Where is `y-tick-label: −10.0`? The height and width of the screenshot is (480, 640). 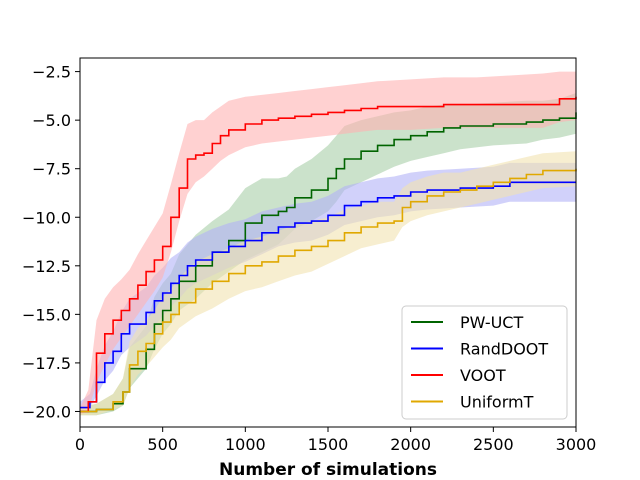
y-tick-label: −10.0 is located at coordinates (46, 217).